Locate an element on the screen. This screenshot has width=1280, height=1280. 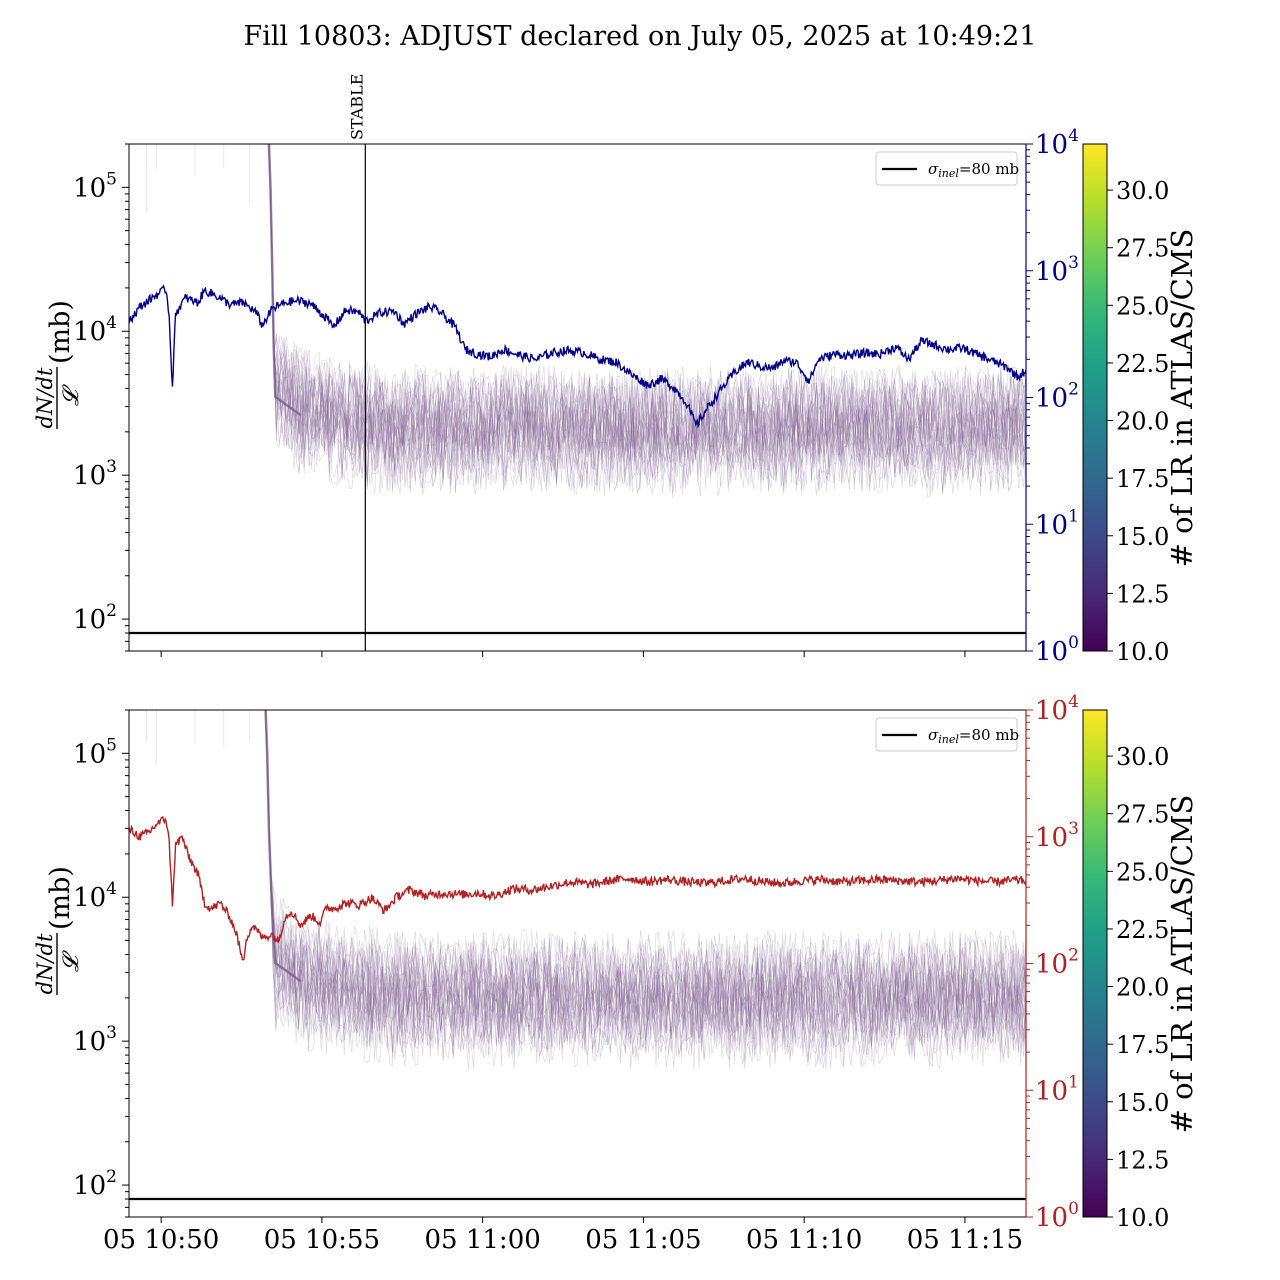
legend-bottom: σinel=80 mb is located at coordinates (947, 734).